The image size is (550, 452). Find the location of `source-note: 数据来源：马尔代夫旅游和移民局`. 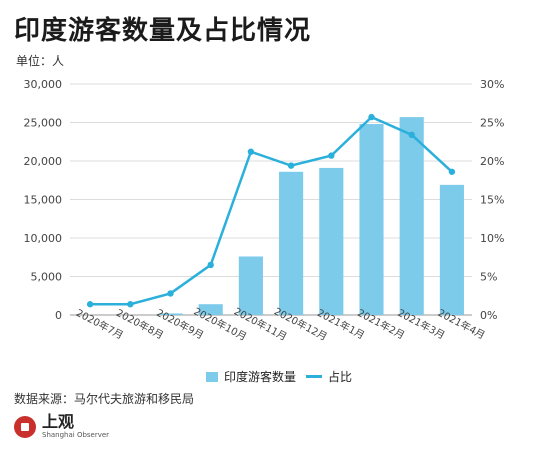

source-note: 数据来源：马尔代夫旅游和移民局 is located at coordinates (104, 399).